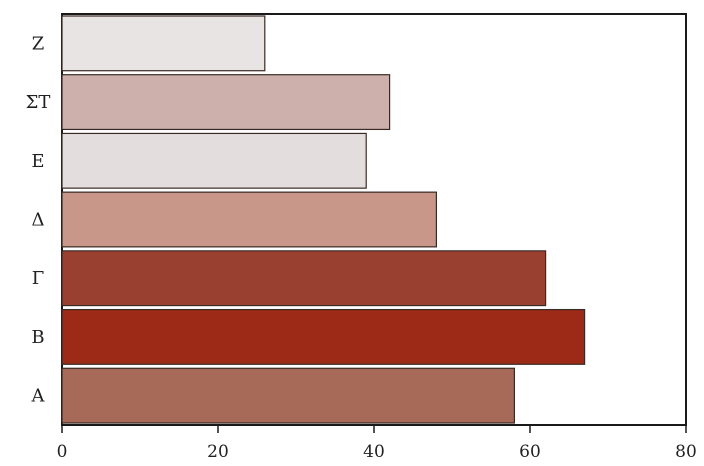 The width and height of the screenshot is (704, 466). I want to click on category-labels: Α Β Γ Δ Ε ΣΤ Ζ, so click(38, 219).